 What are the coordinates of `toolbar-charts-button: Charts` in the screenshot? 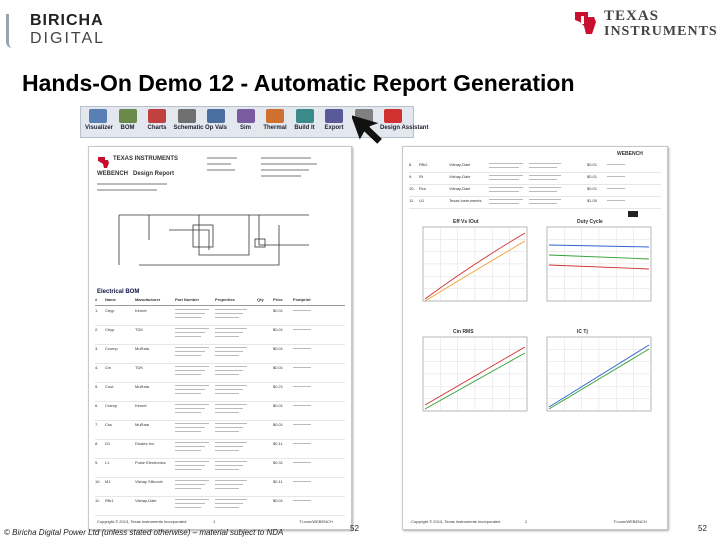 It's located at (157, 120).